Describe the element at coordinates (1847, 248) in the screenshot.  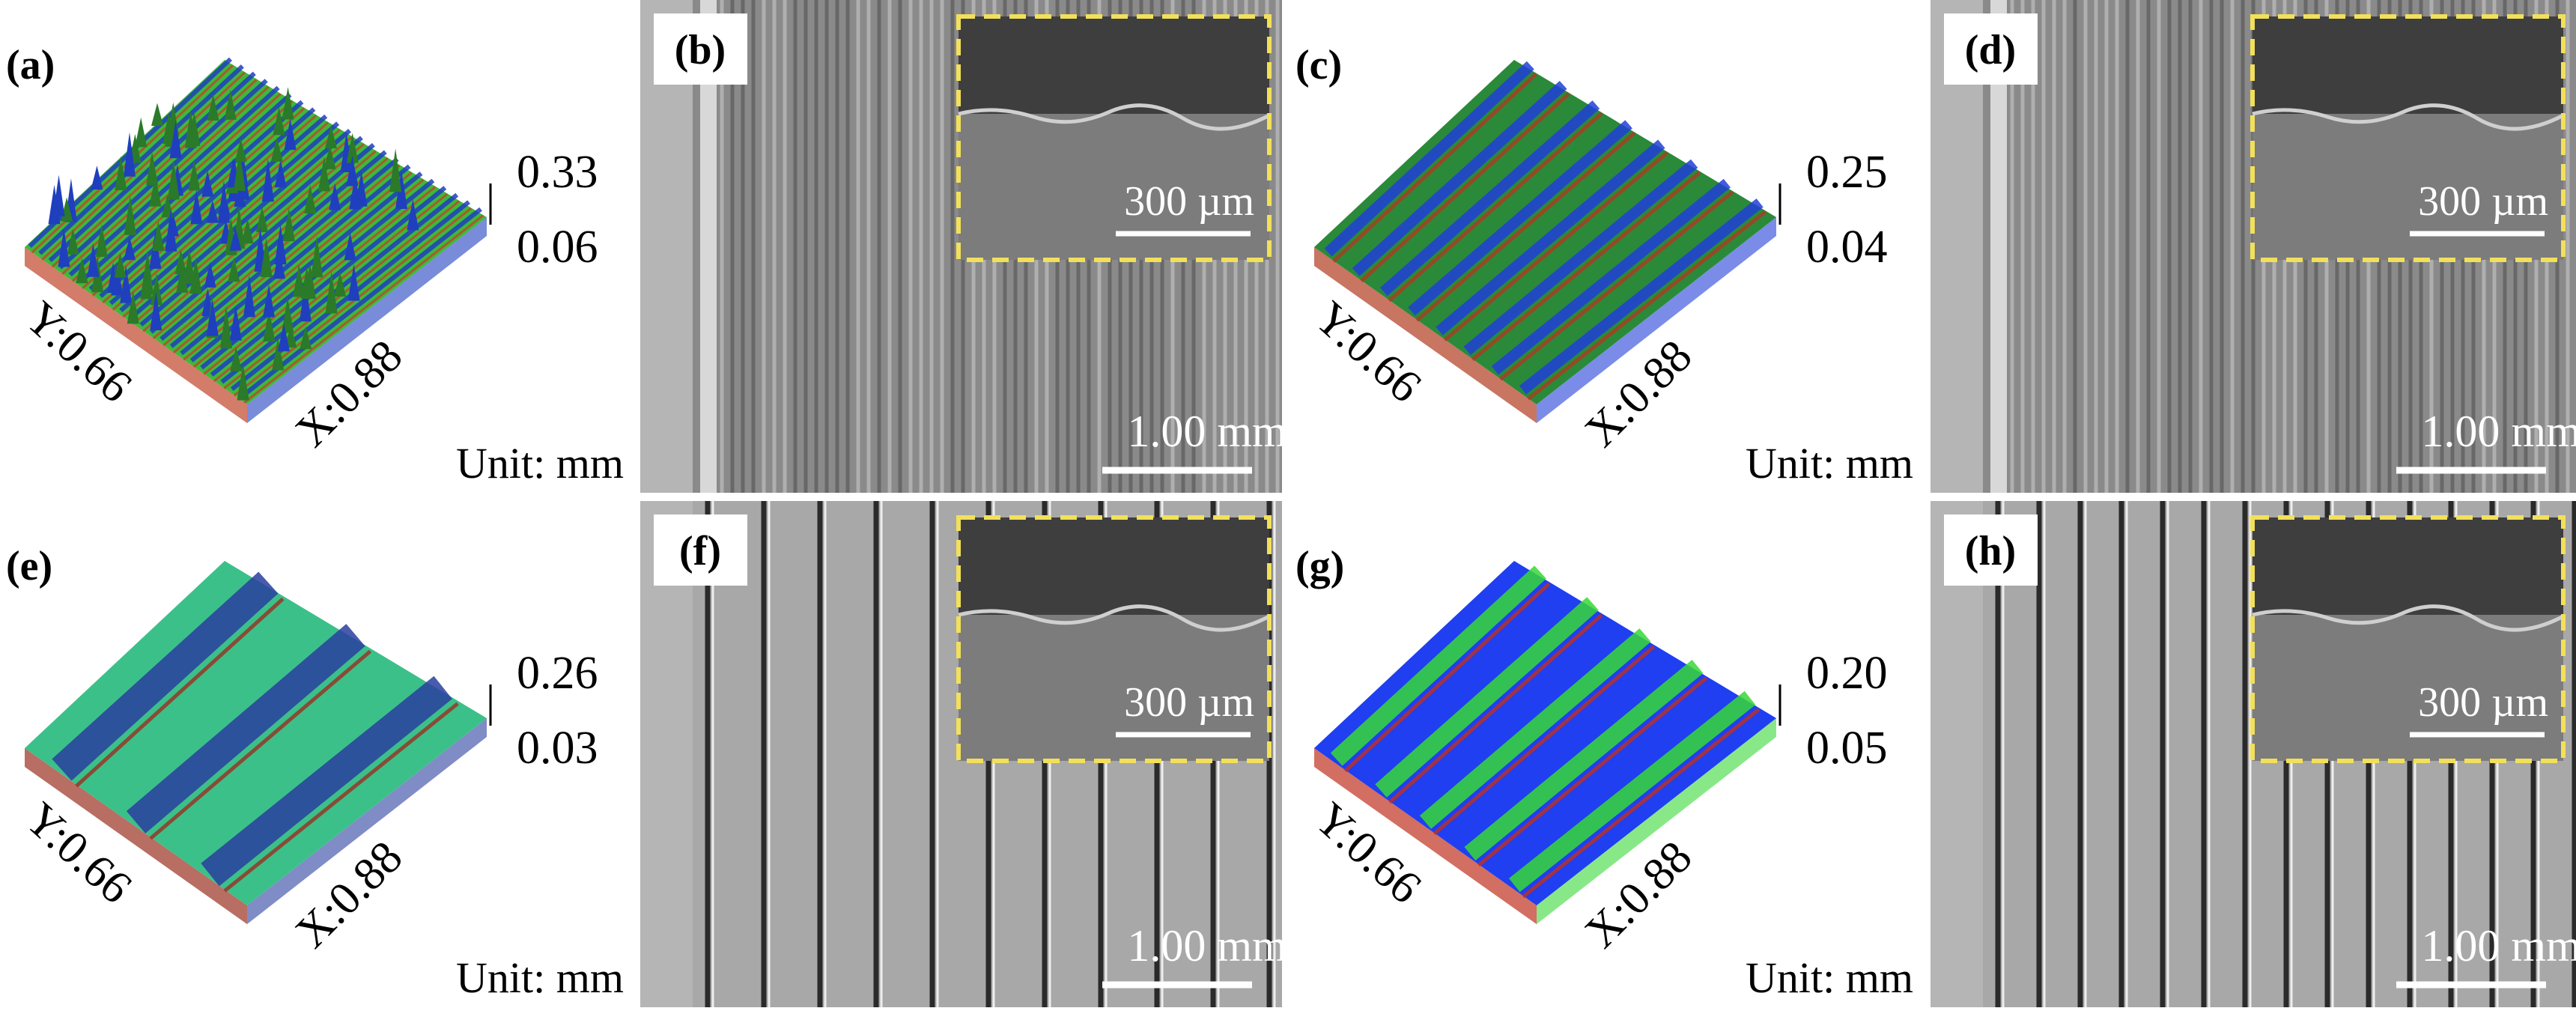
I see `z-min: 0.04` at that location.